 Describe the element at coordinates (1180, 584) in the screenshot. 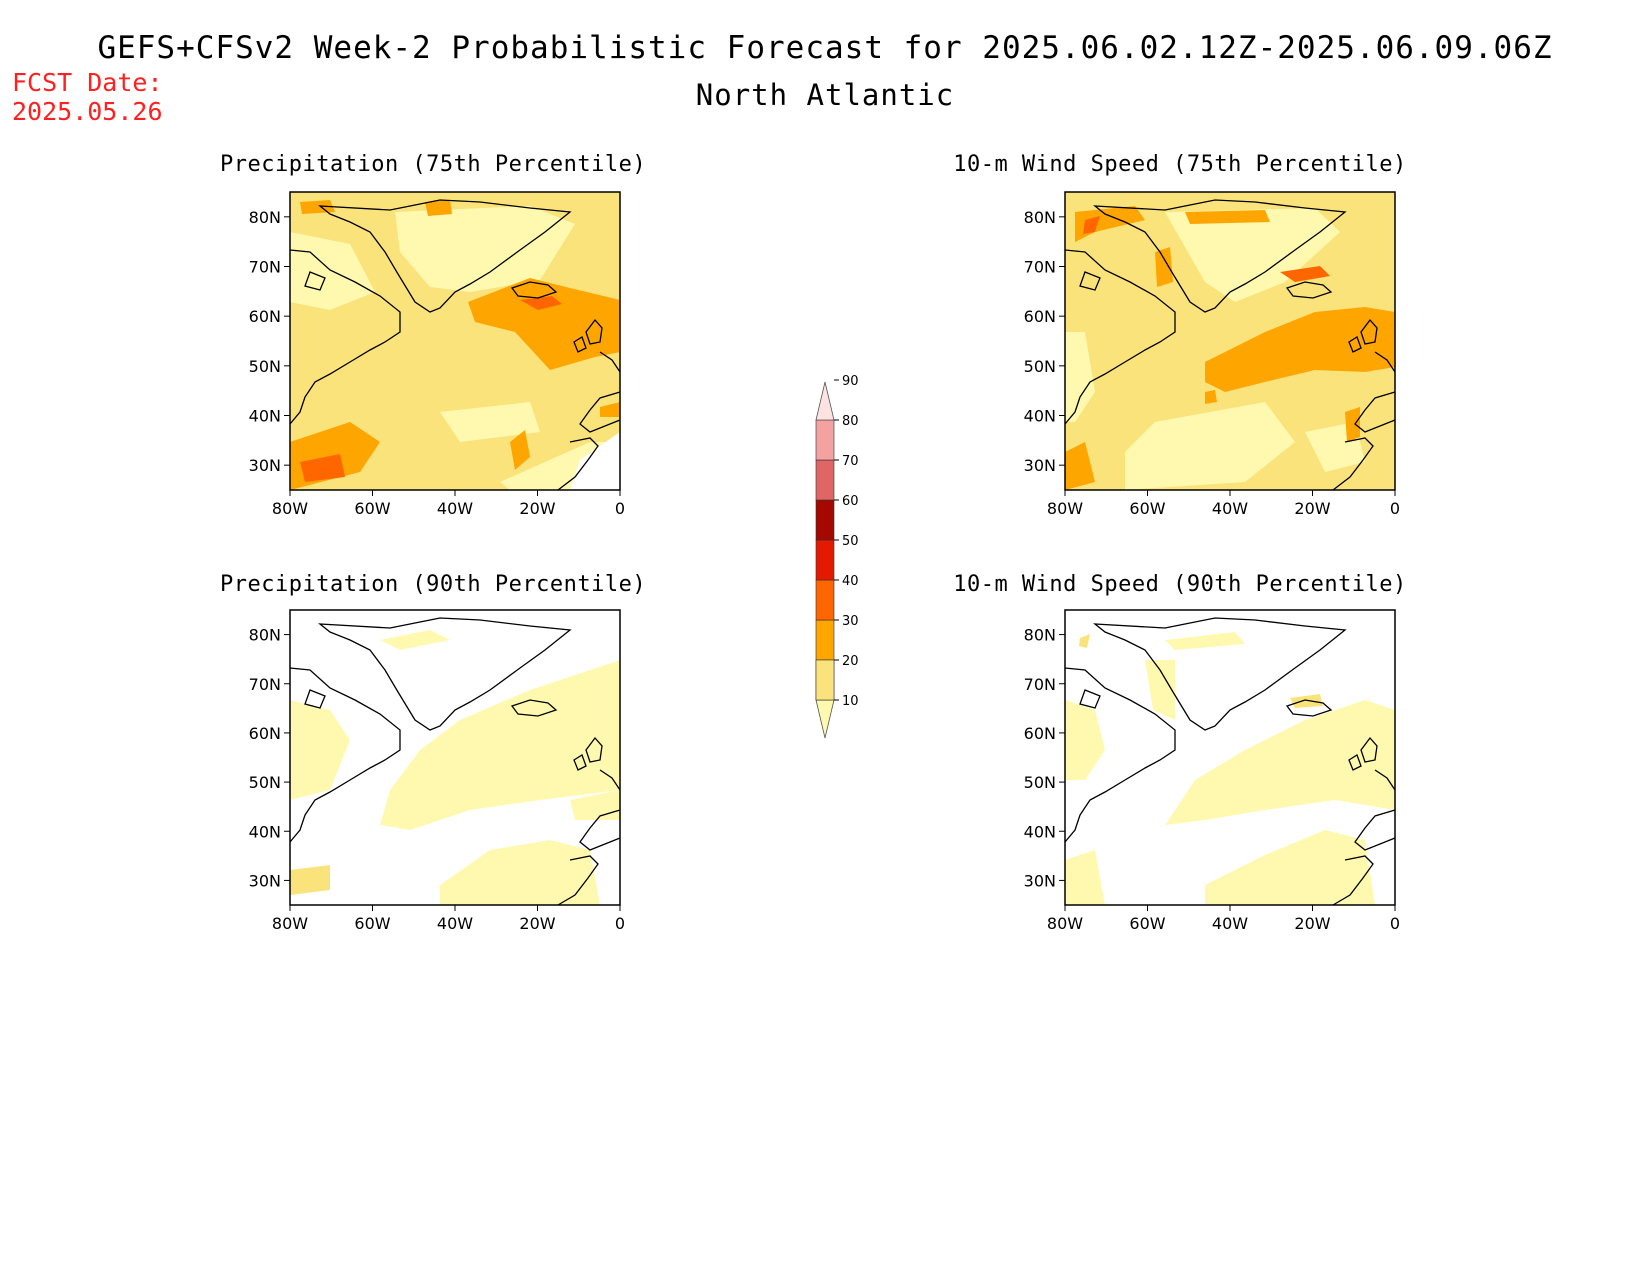

I see `panel-title-wind-90: 10-m Wind Speed (90th Percentile)` at that location.